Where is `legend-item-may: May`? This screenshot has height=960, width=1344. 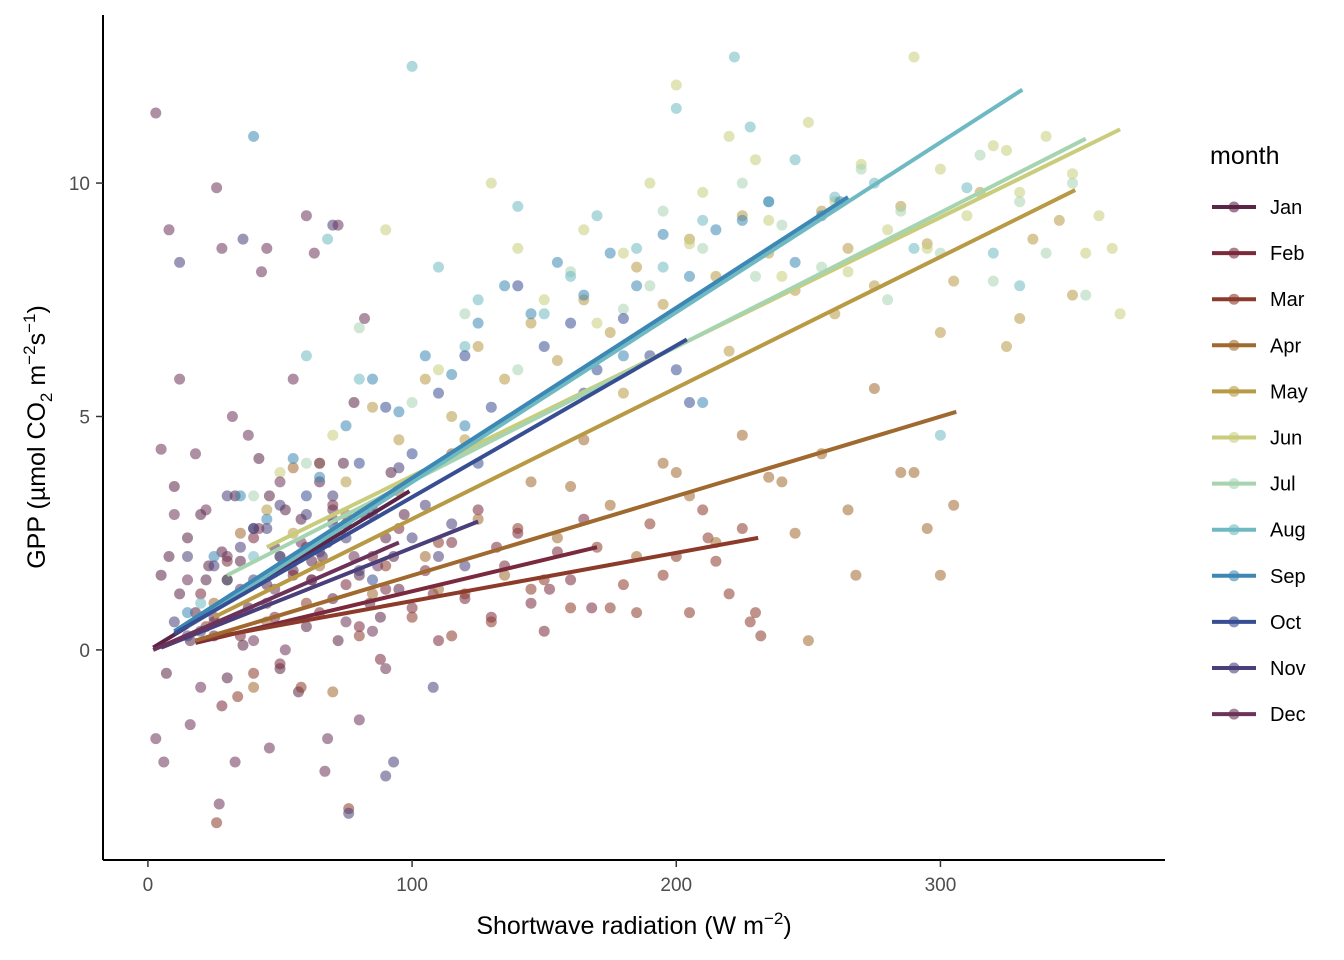 legend-item-may: May is located at coordinates (1260, 392).